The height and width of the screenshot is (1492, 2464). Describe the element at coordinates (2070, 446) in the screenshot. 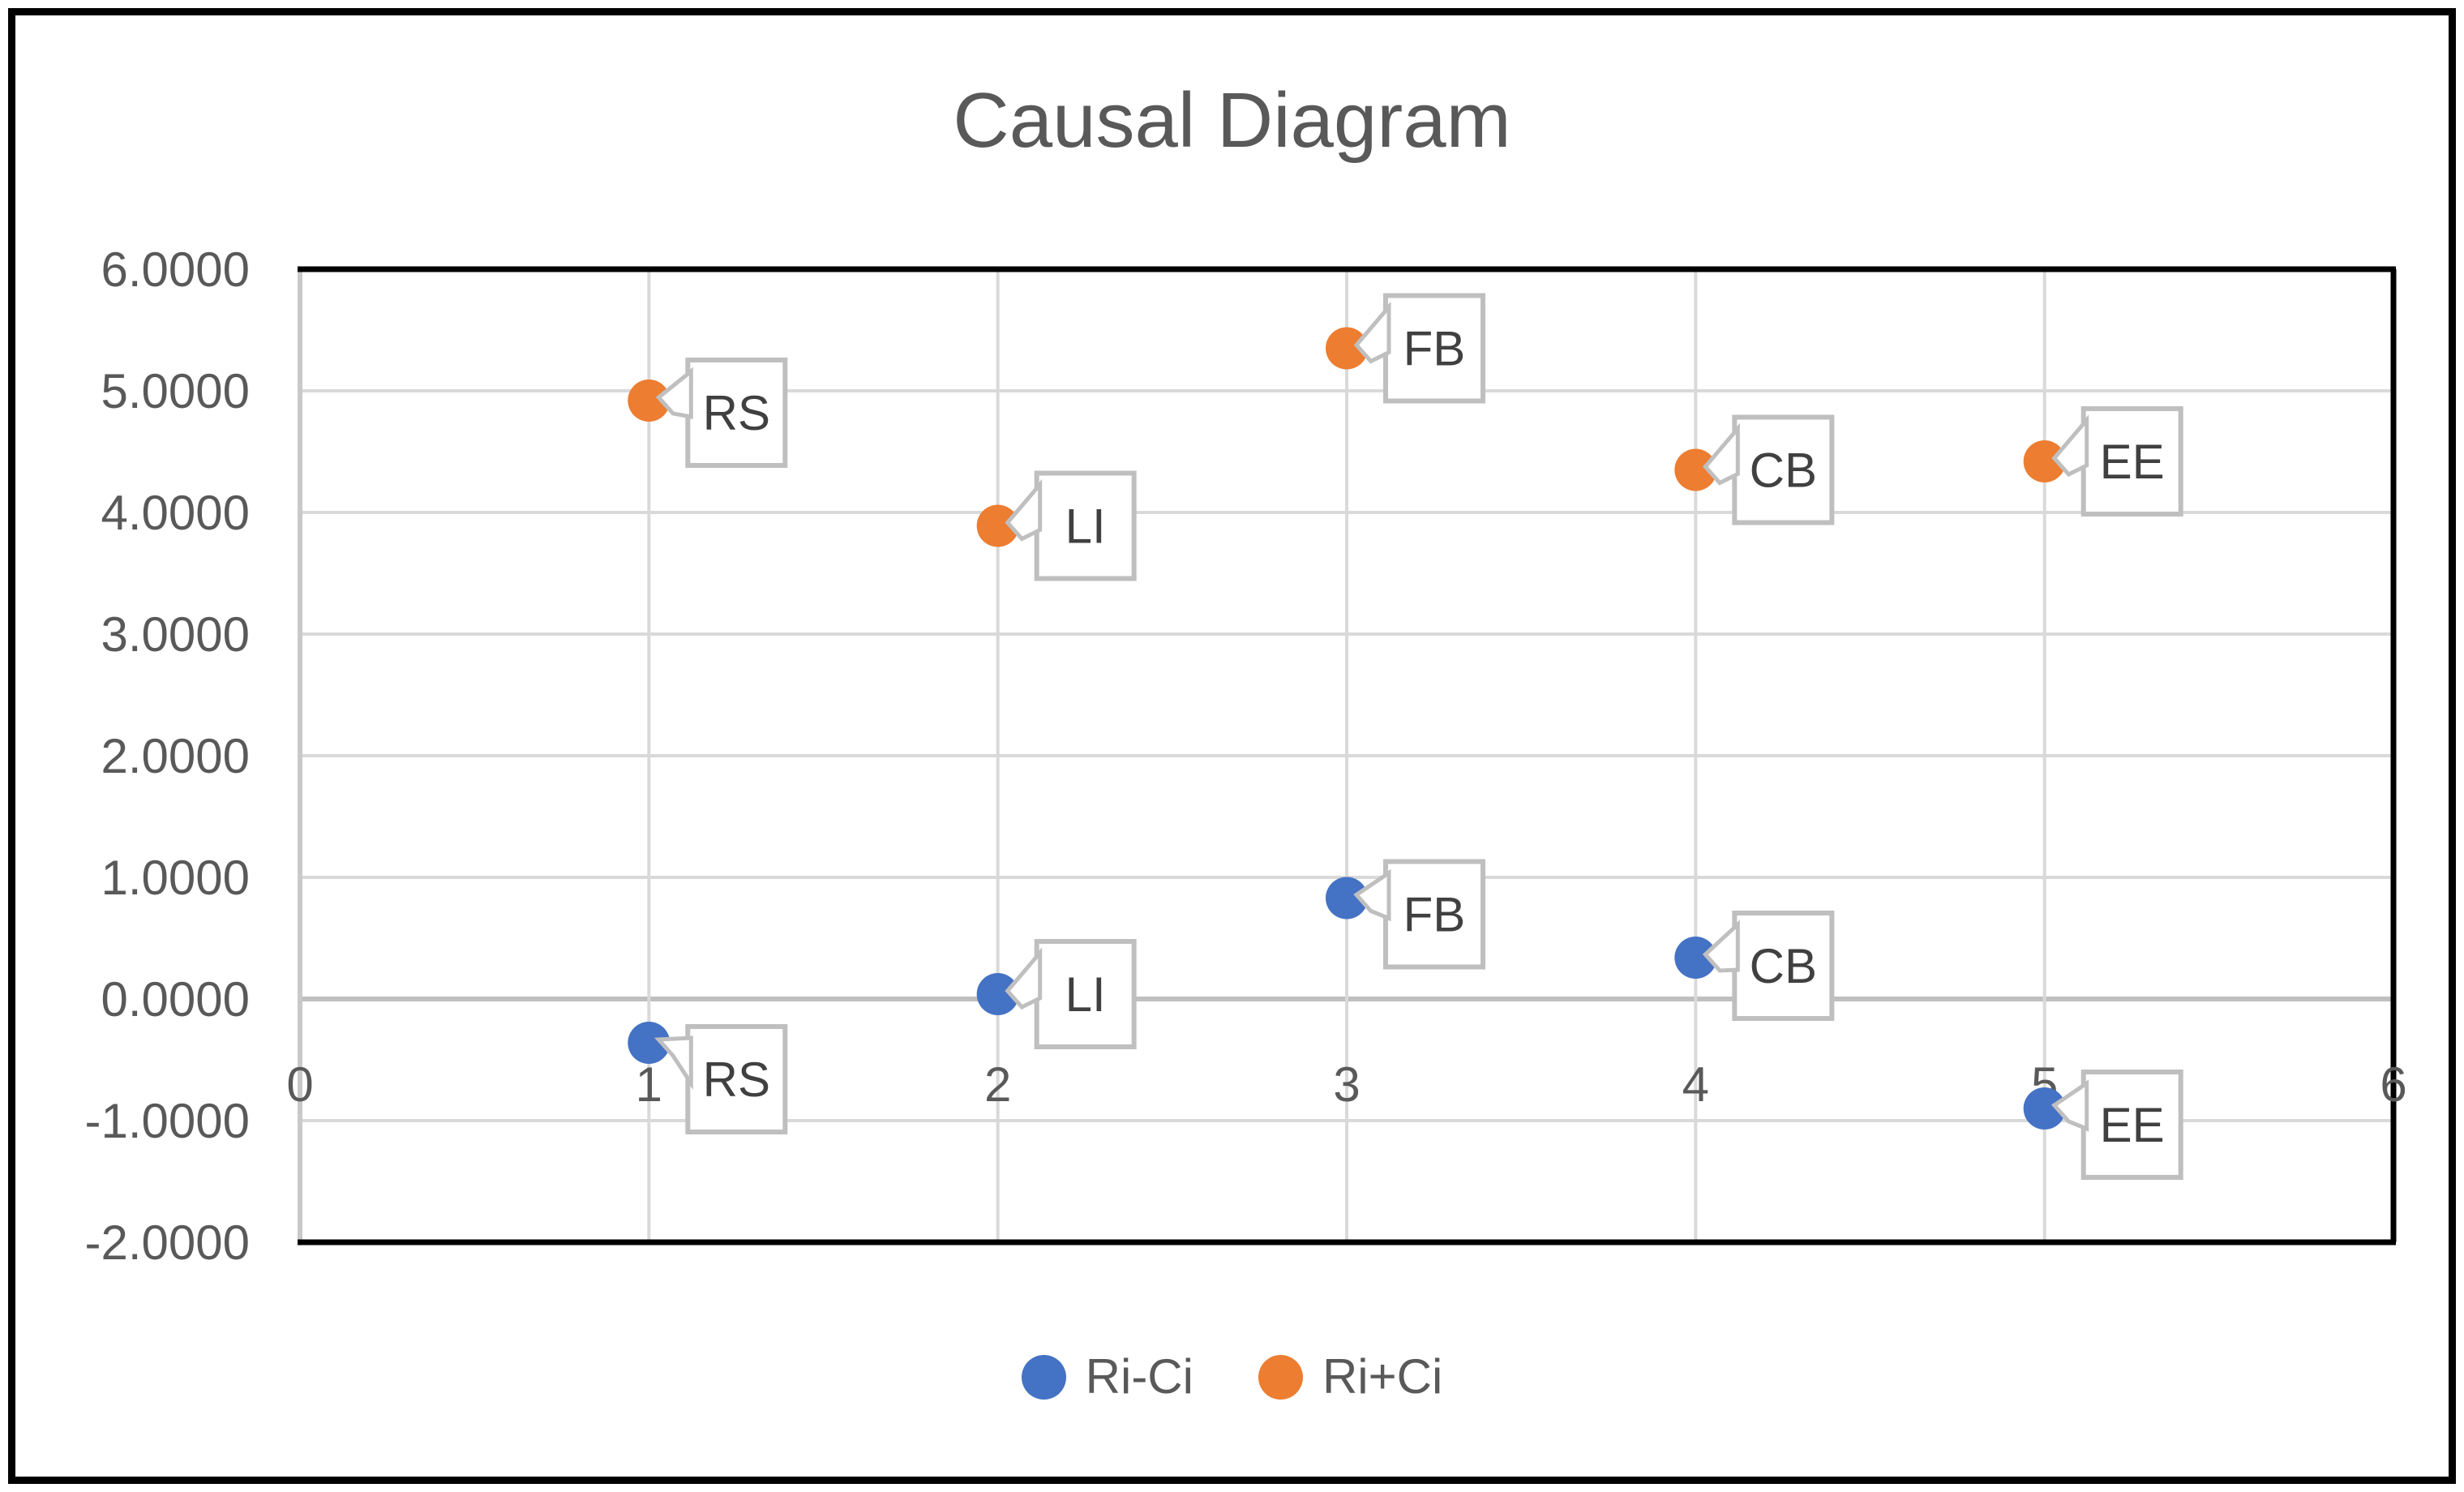

I see `data-label-callout-tail-riplusci-ee` at that location.